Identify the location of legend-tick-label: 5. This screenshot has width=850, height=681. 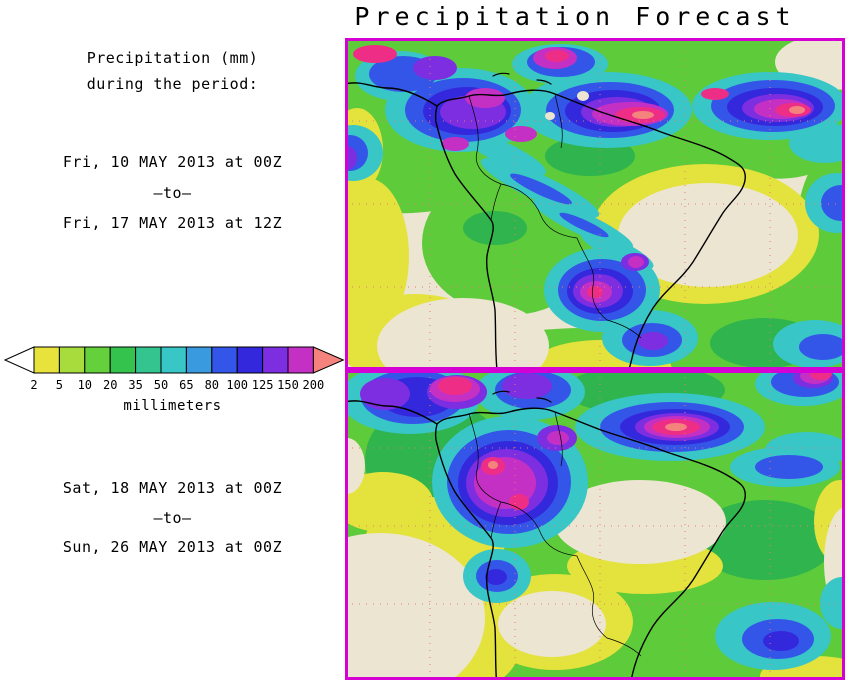
(59, 385).